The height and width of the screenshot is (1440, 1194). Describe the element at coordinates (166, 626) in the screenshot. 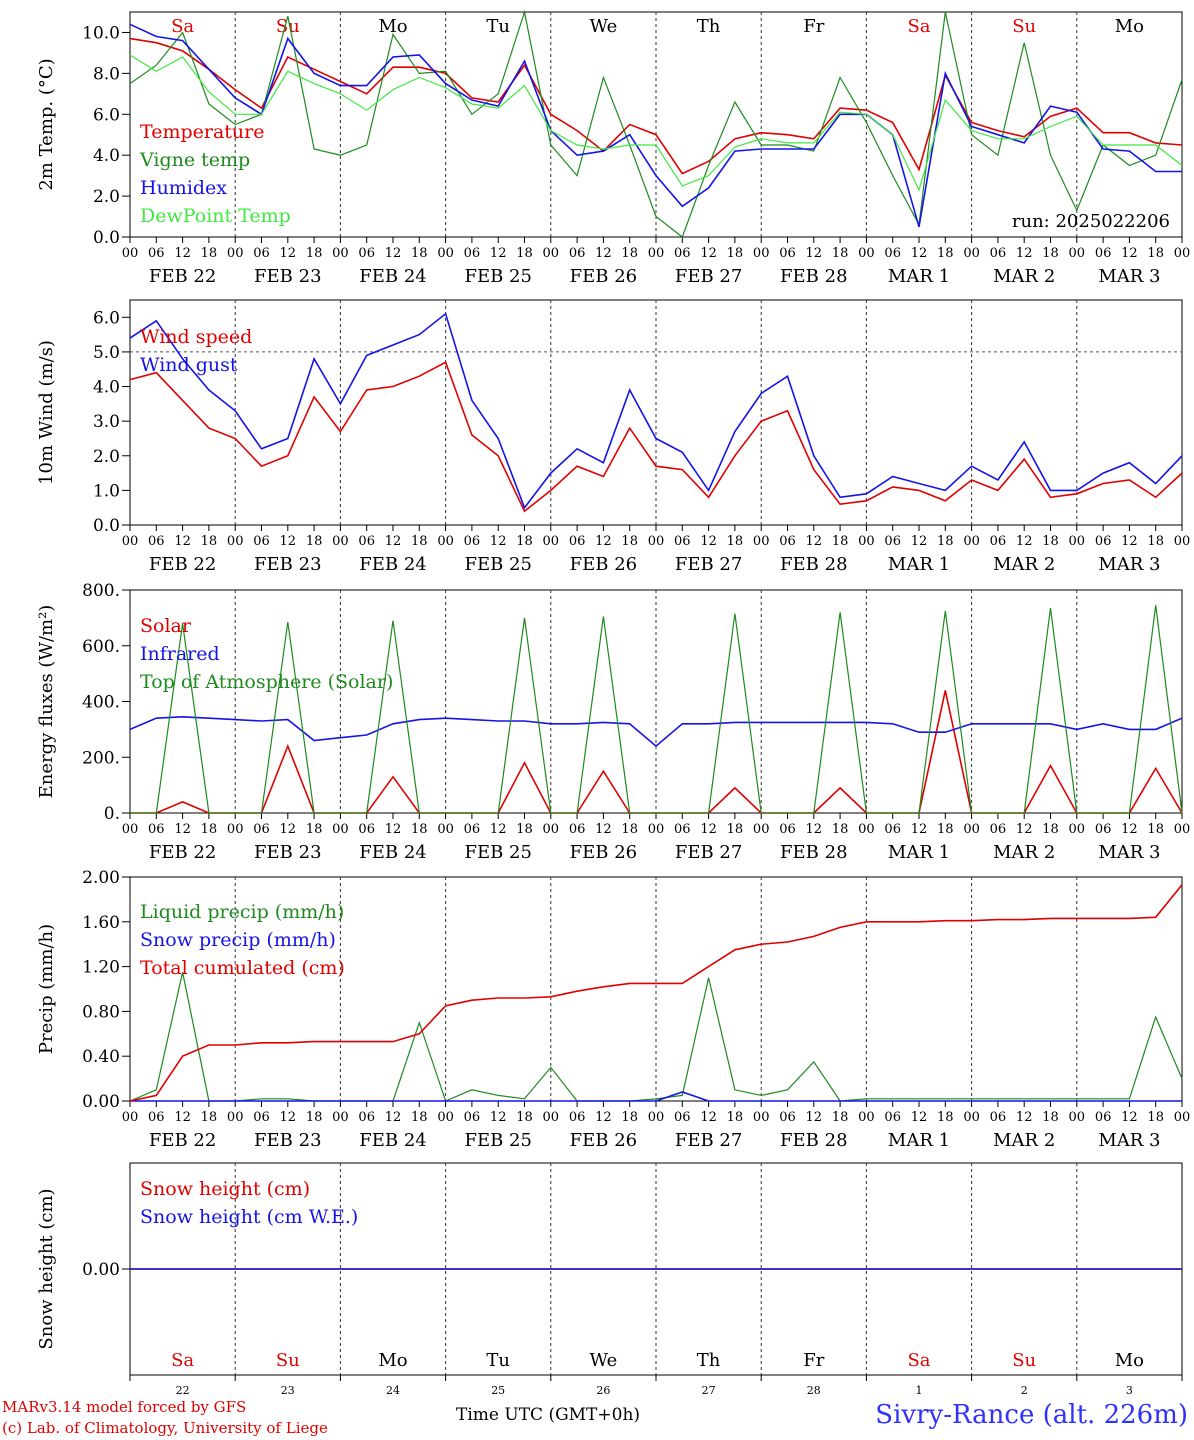

I see `legend-entry: Solar` at that location.